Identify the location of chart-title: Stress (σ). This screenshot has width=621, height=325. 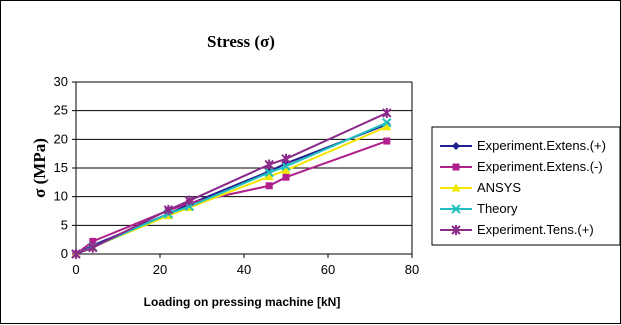
(241, 41).